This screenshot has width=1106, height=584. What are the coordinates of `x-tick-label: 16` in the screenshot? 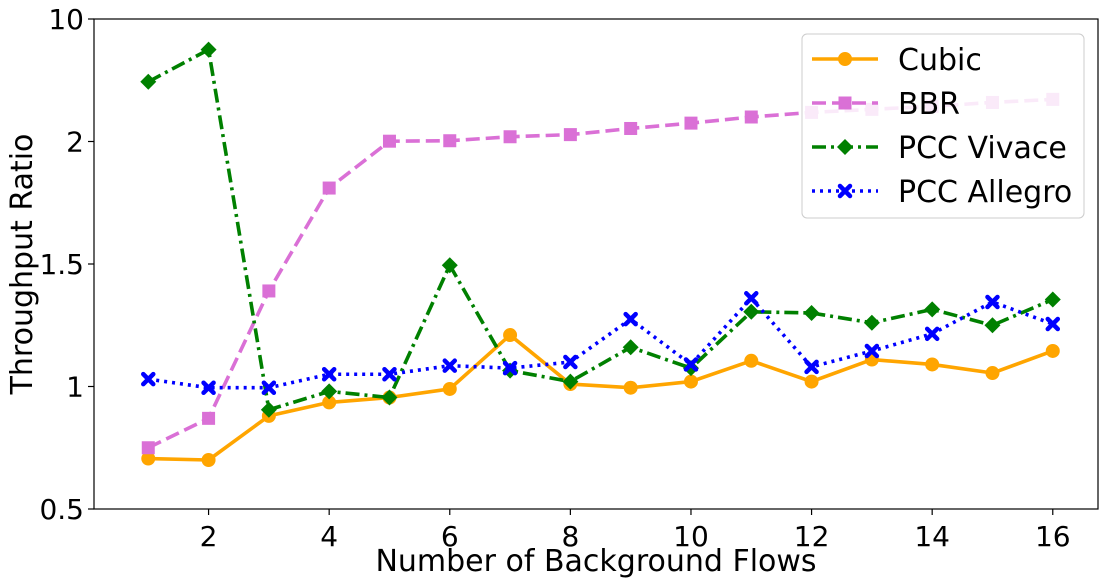 It's located at (1053, 536).